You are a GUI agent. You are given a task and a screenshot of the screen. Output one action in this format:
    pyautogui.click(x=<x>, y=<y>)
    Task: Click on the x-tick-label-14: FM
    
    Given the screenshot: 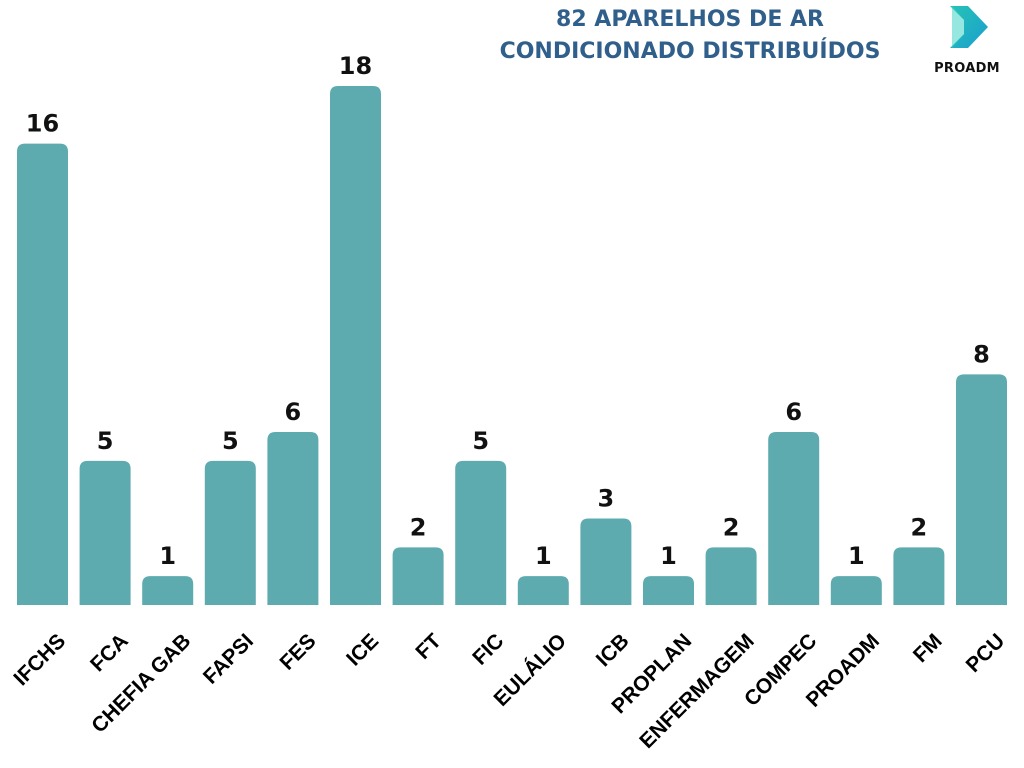 What is the action you would take?
    pyautogui.click(x=928, y=648)
    